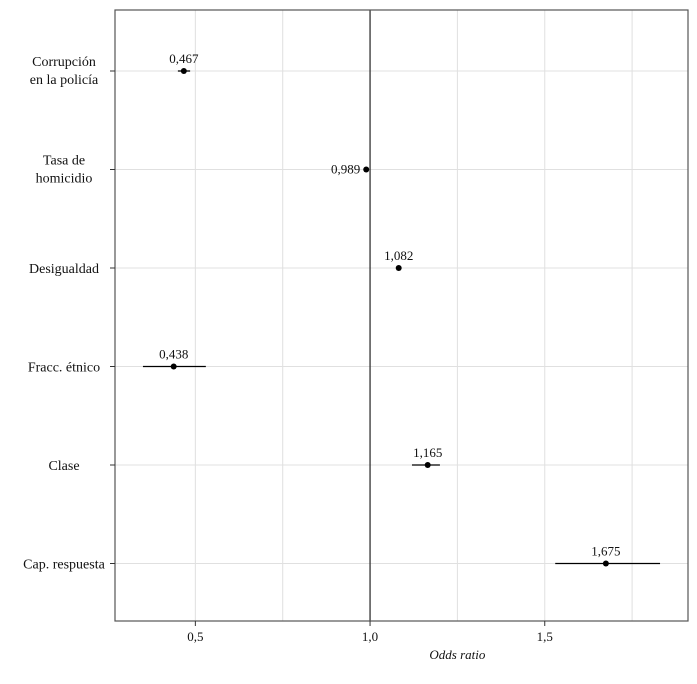 This screenshot has width=697, height=684. What do you see at coordinates (457, 654) in the screenshot?
I see `x-axis-title: Odds ratio` at bounding box center [457, 654].